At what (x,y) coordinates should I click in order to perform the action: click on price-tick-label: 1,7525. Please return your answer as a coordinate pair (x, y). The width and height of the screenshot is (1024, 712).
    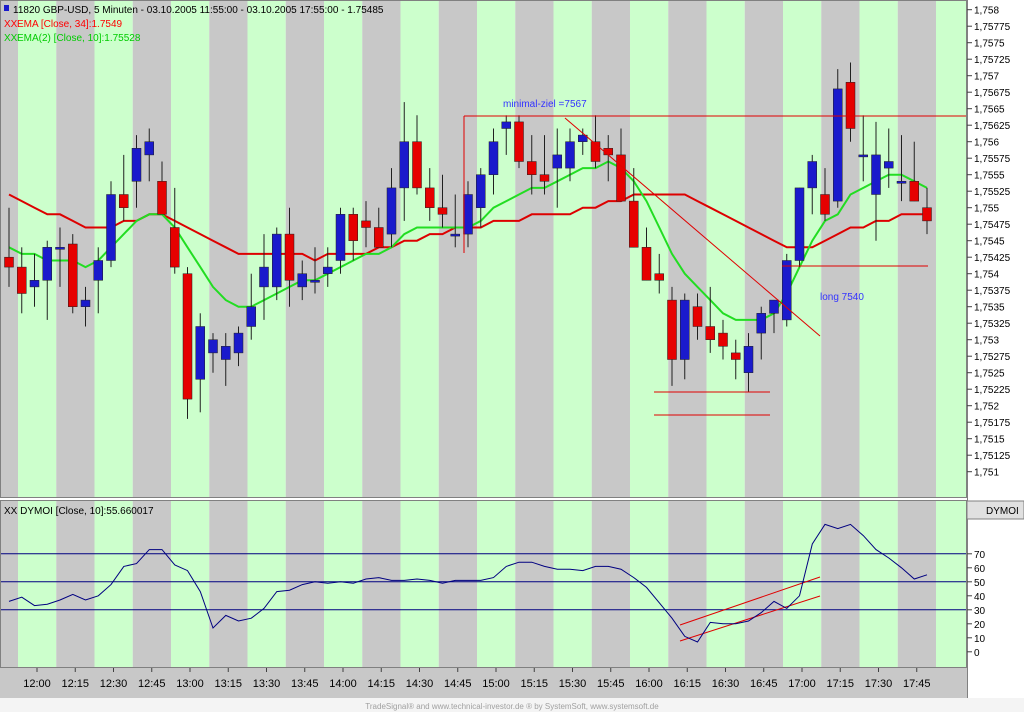
    Looking at the image, I should click on (989, 374).